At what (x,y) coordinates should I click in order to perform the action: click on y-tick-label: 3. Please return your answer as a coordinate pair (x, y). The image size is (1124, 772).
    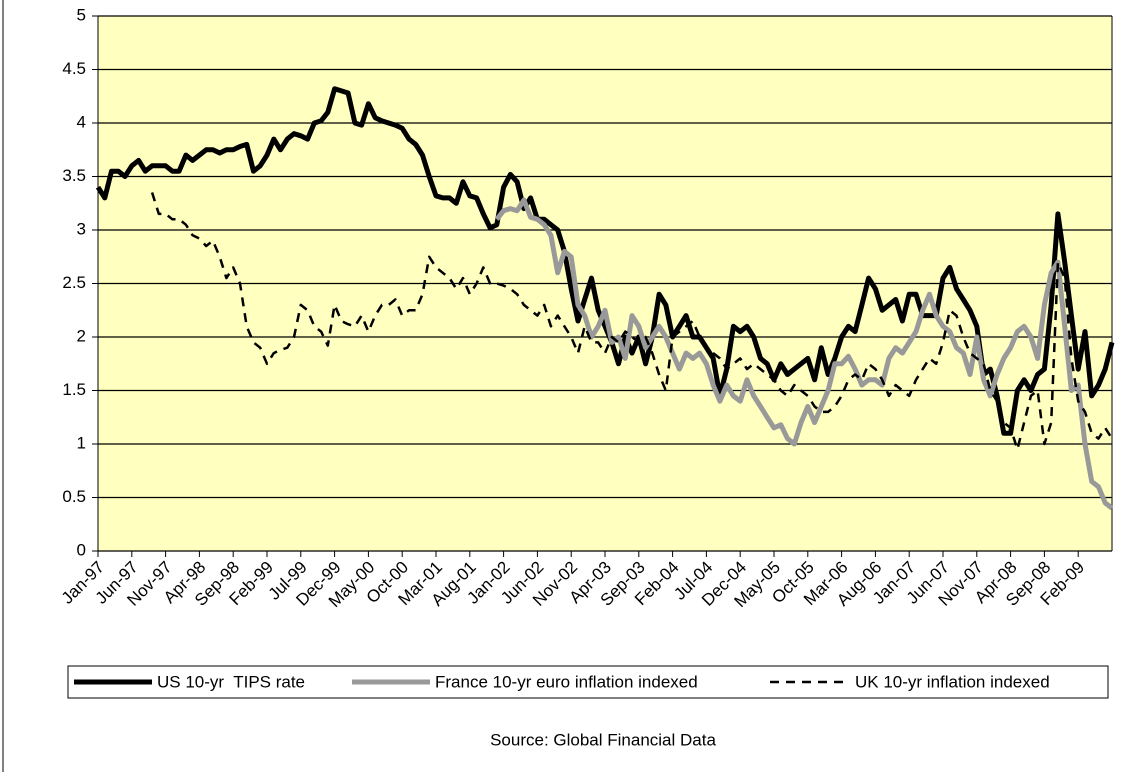
    Looking at the image, I should click on (81, 228).